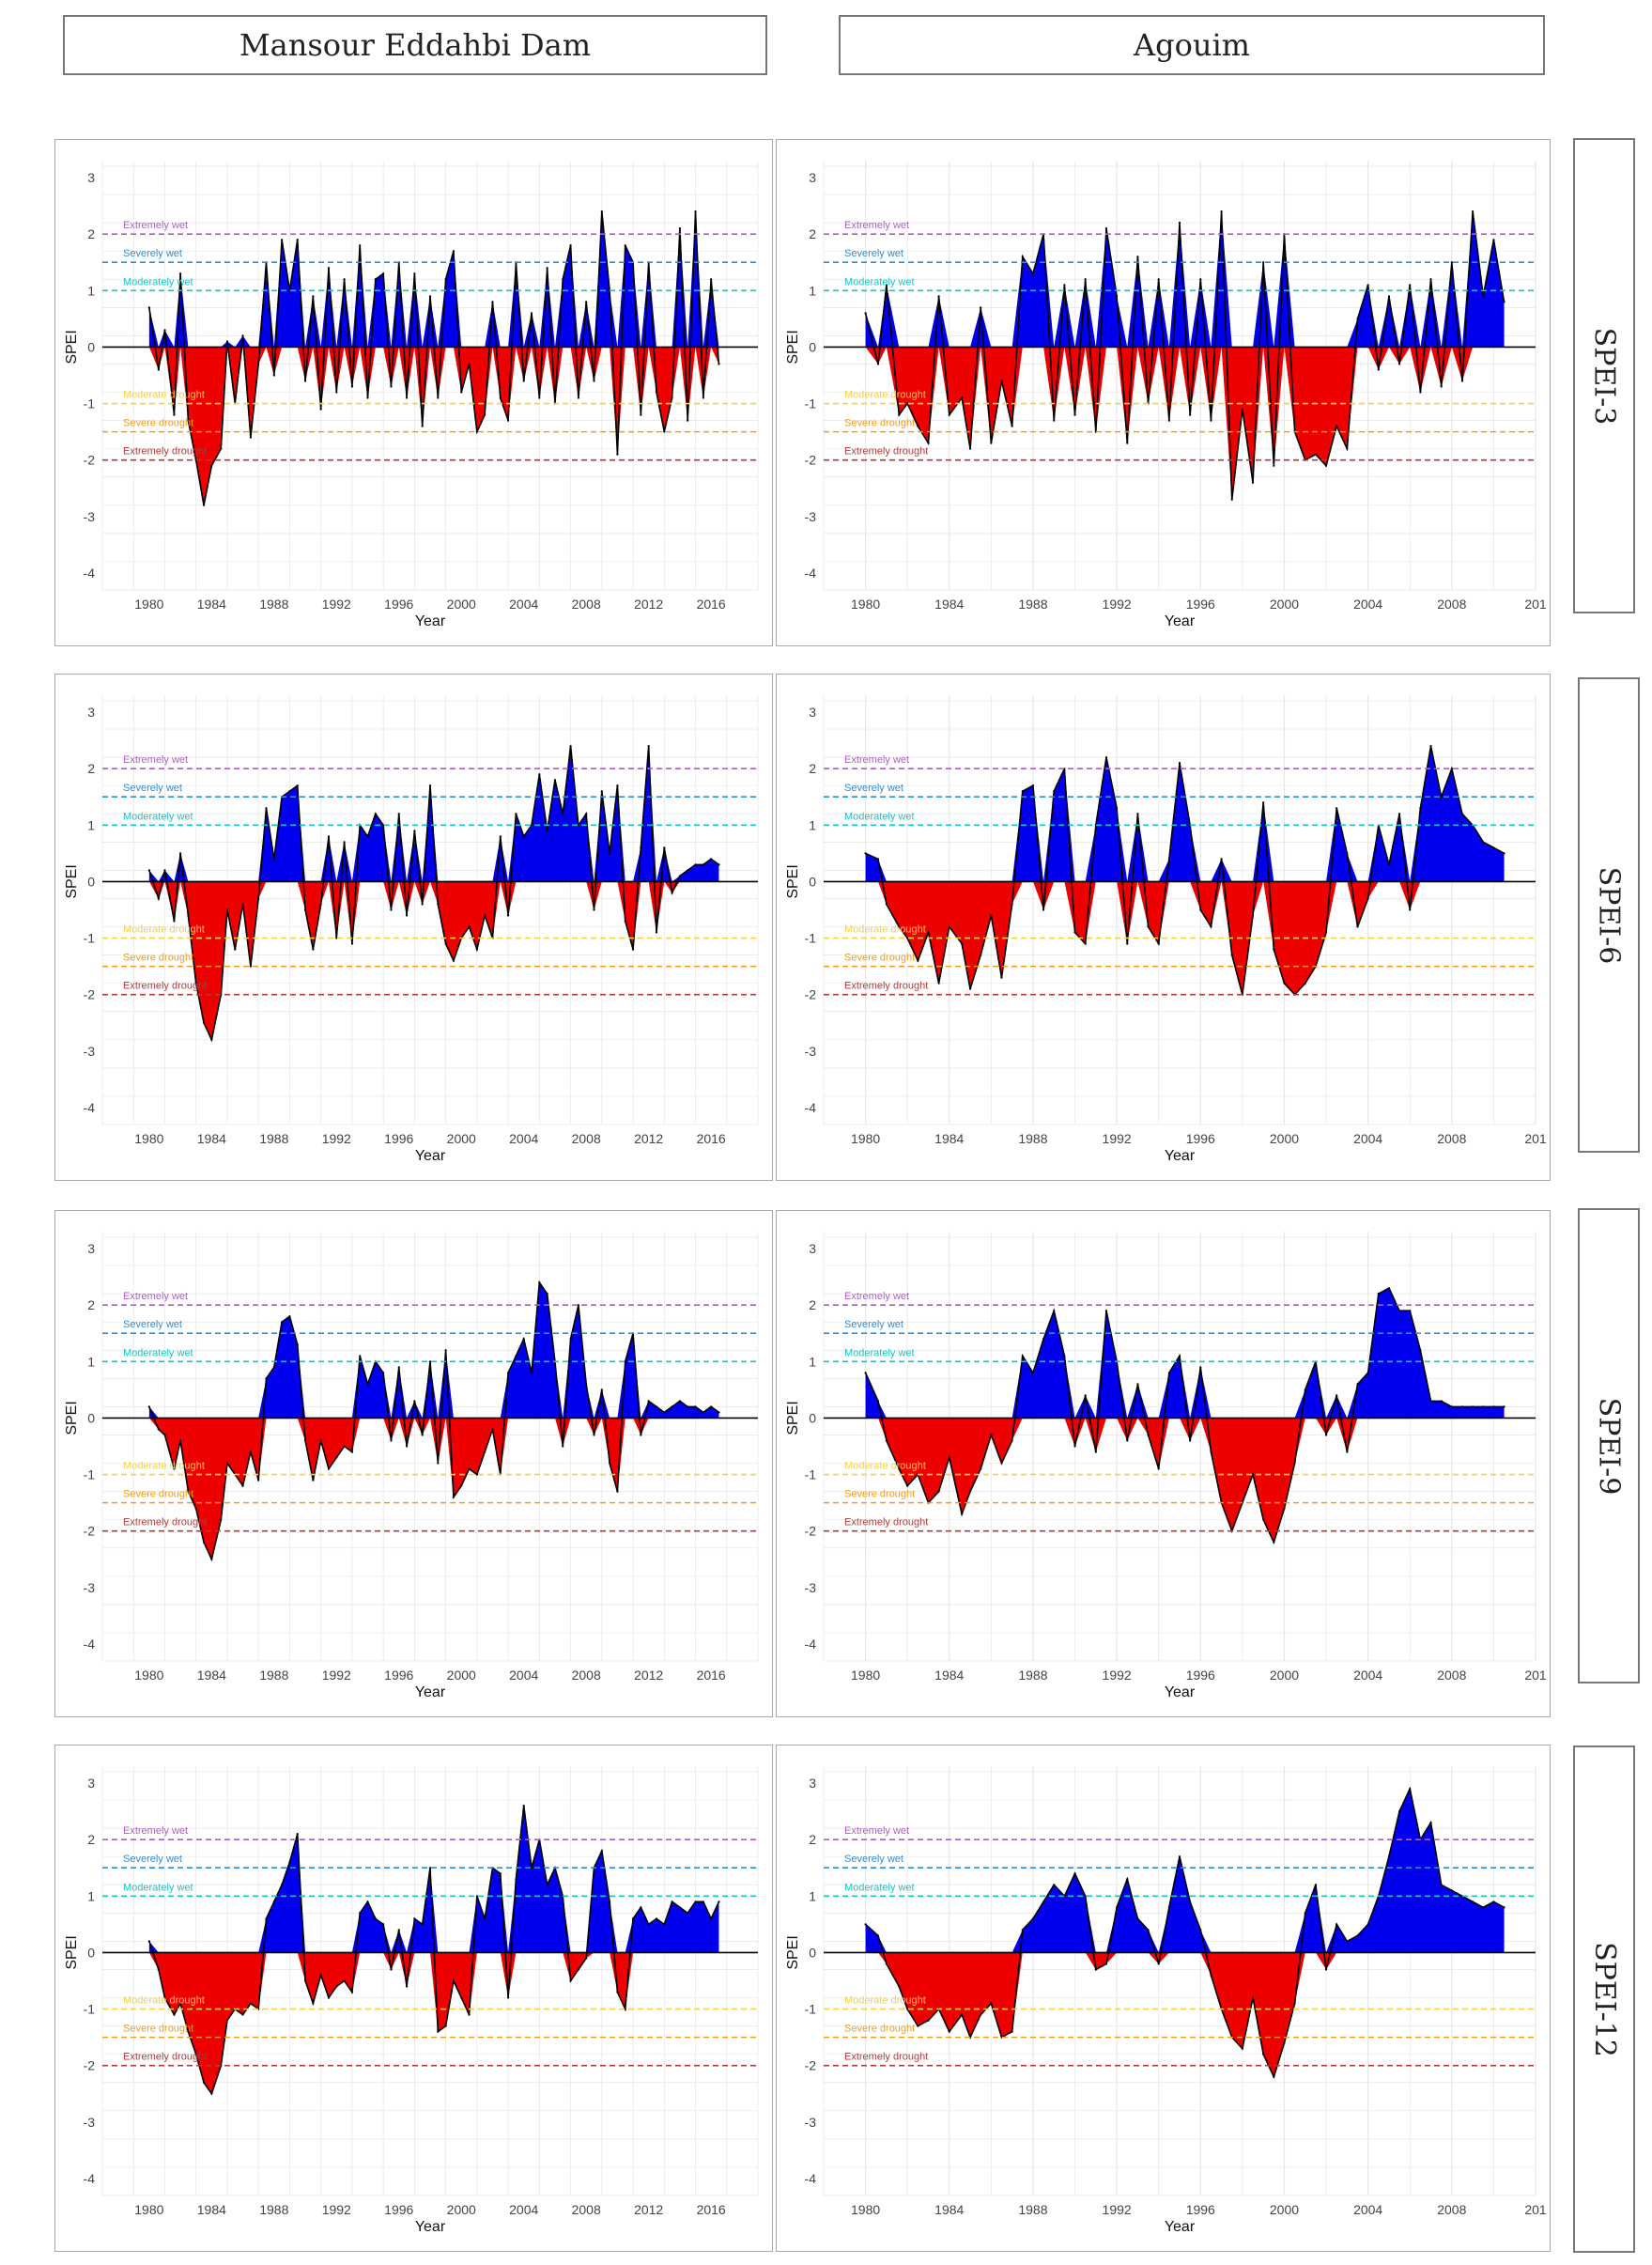 The height and width of the screenshot is (2265, 1652). I want to click on x-axis-title: Year, so click(1180, 2227).